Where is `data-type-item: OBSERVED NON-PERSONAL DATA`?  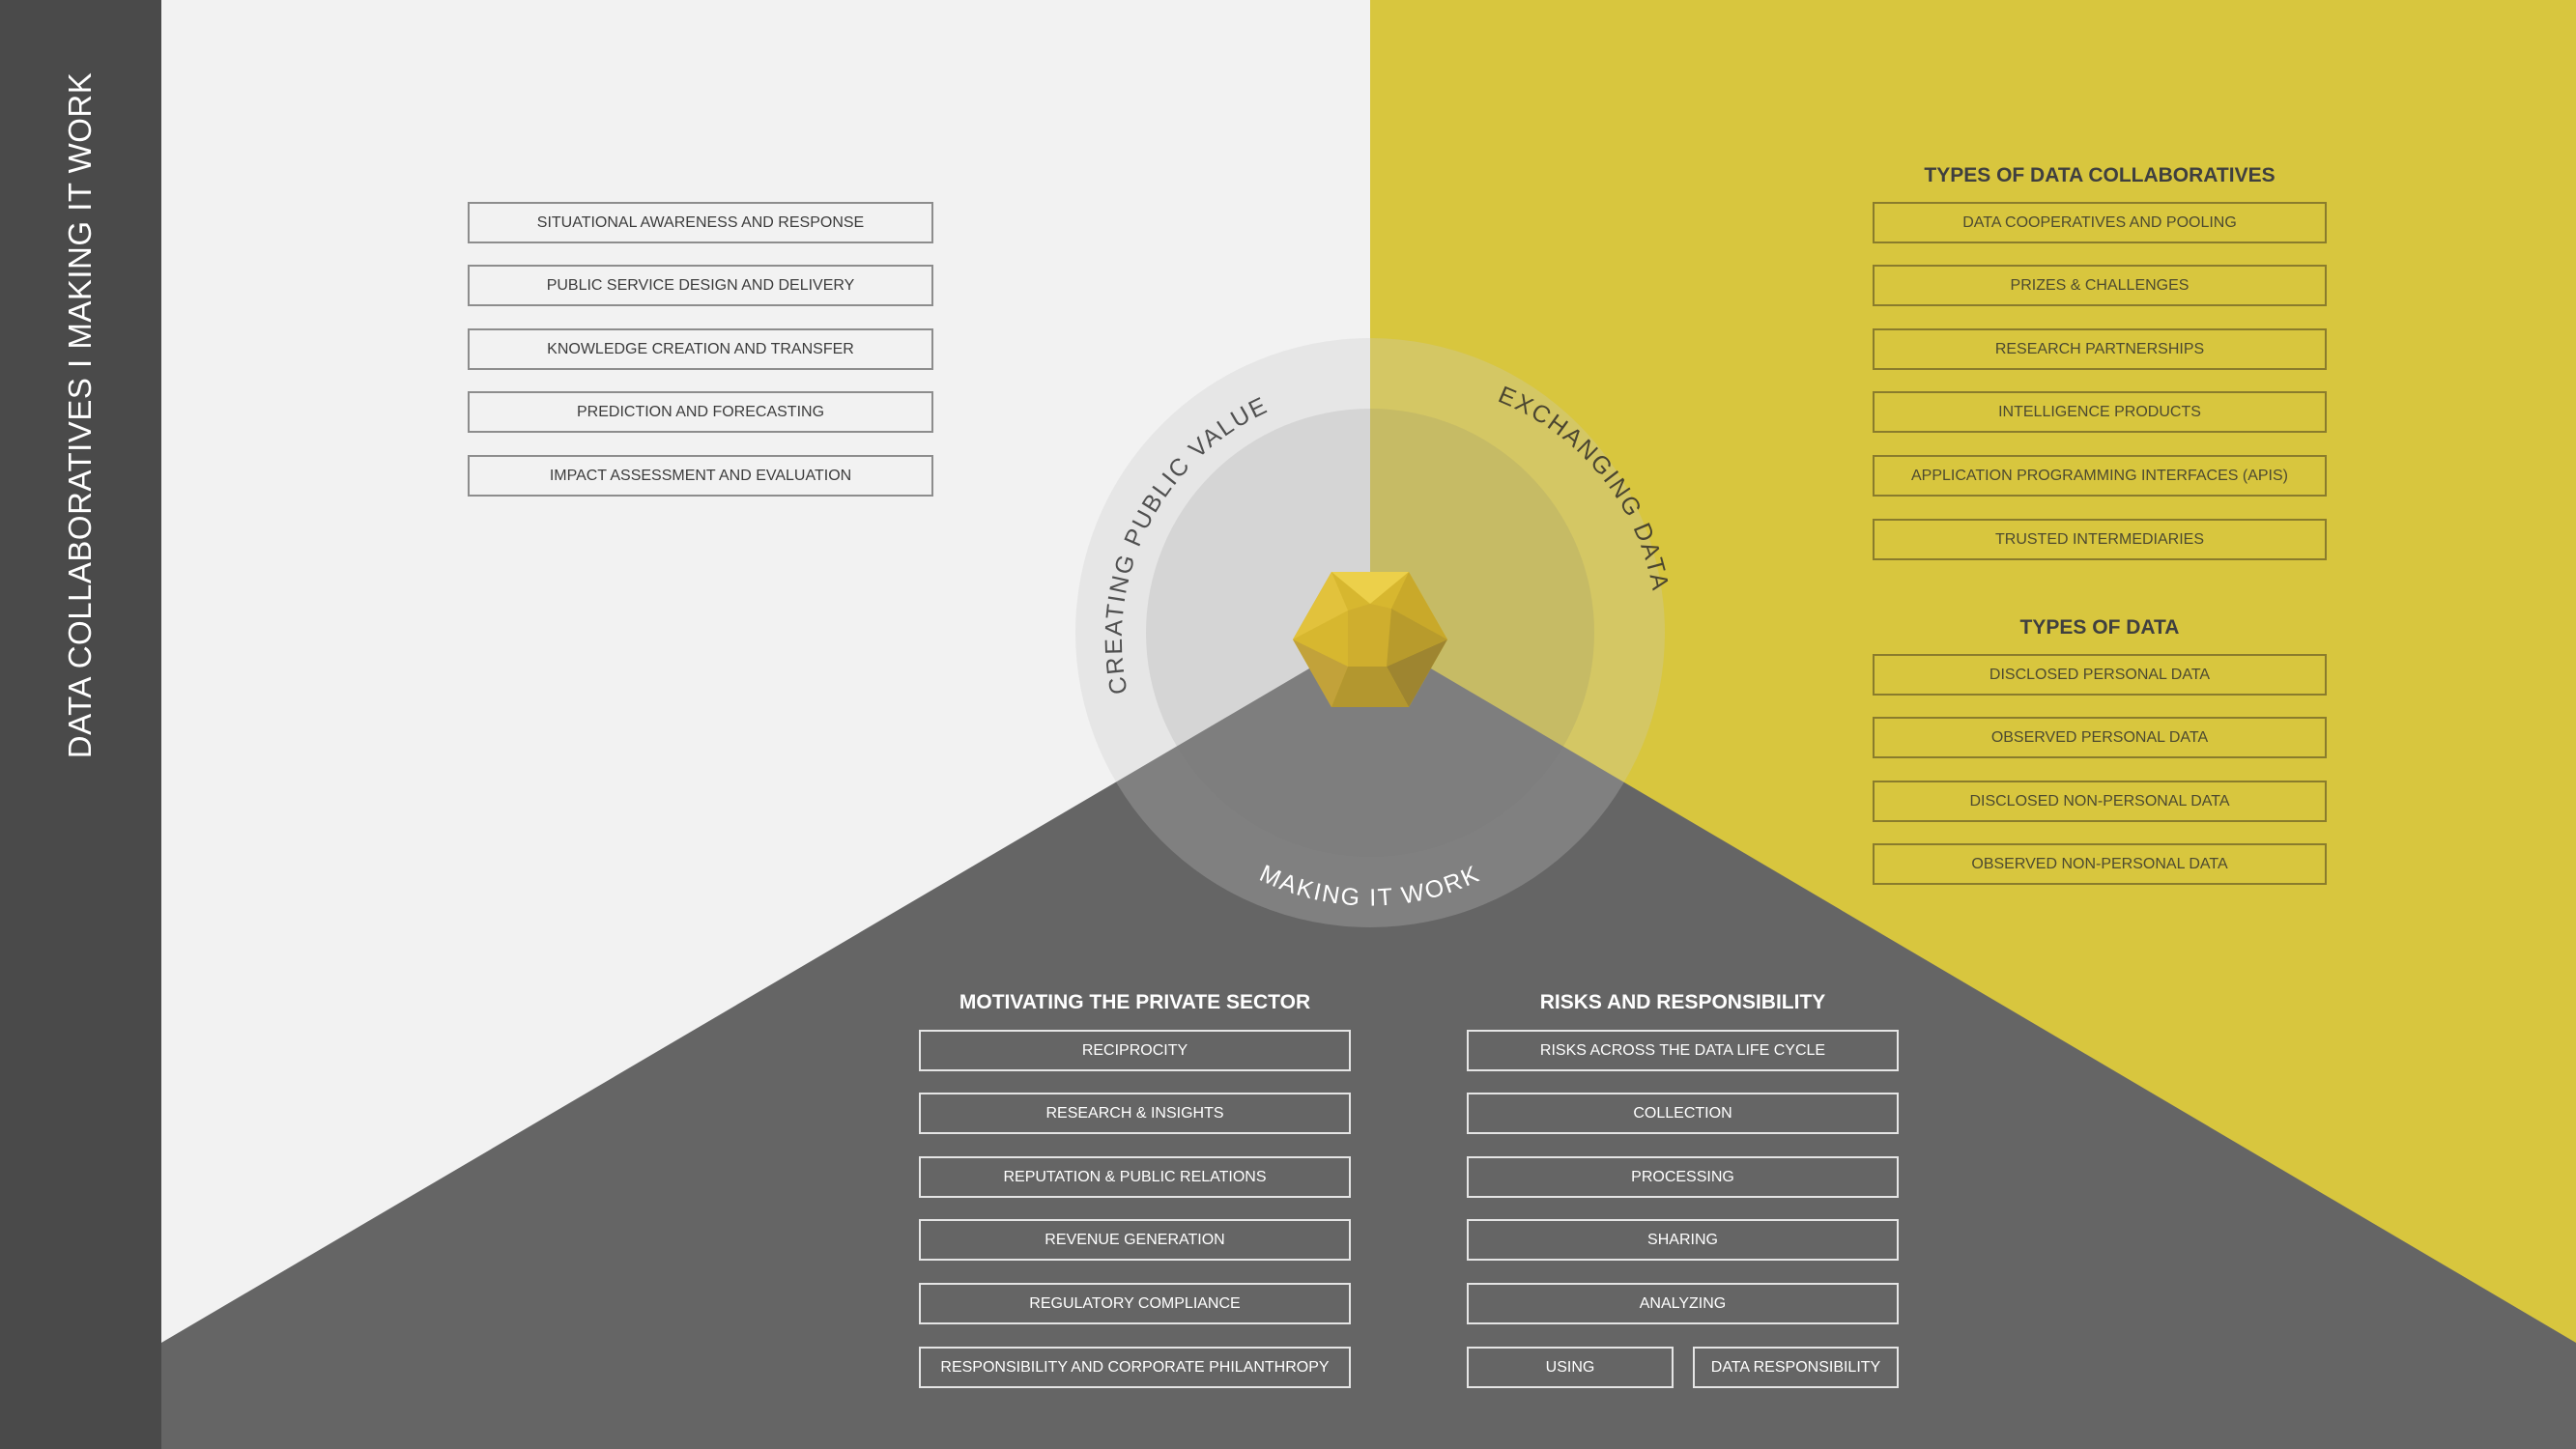
data-type-item: OBSERVED NON-PERSONAL DATA is located at coordinates (2100, 864).